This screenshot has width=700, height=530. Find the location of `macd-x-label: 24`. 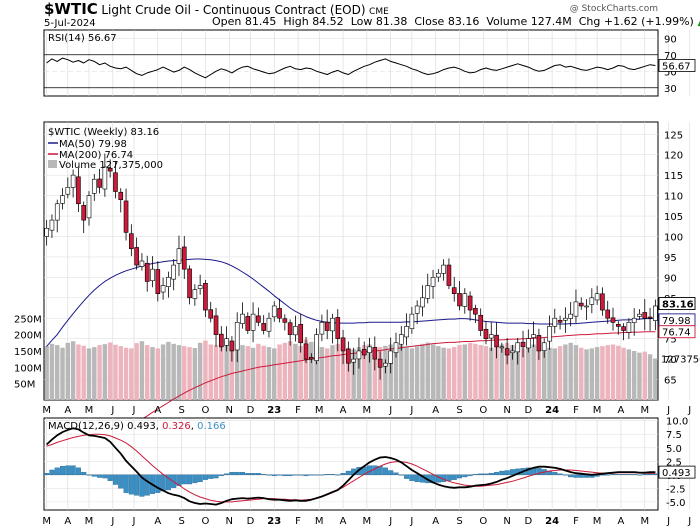

macd-x-label: 24 is located at coordinates (552, 521).